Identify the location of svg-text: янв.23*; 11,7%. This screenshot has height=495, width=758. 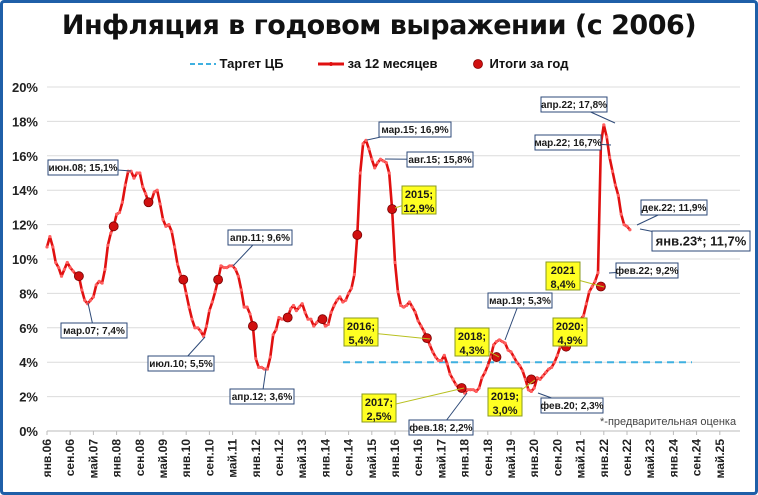
(701, 241).